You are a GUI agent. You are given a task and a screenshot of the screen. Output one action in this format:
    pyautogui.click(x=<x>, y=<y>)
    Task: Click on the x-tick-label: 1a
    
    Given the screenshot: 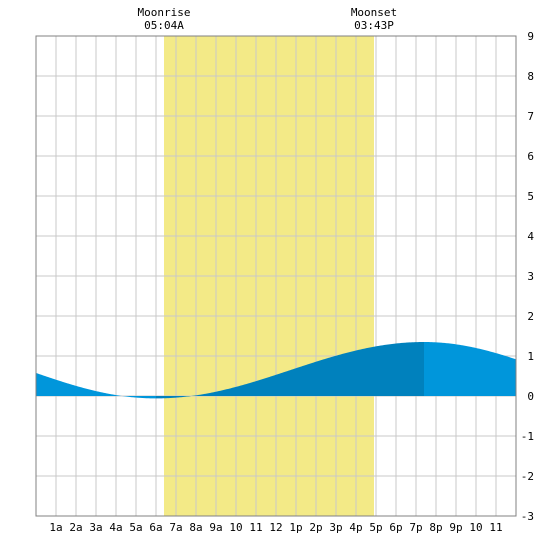 What is the action you would take?
    pyautogui.click(x=55, y=527)
    